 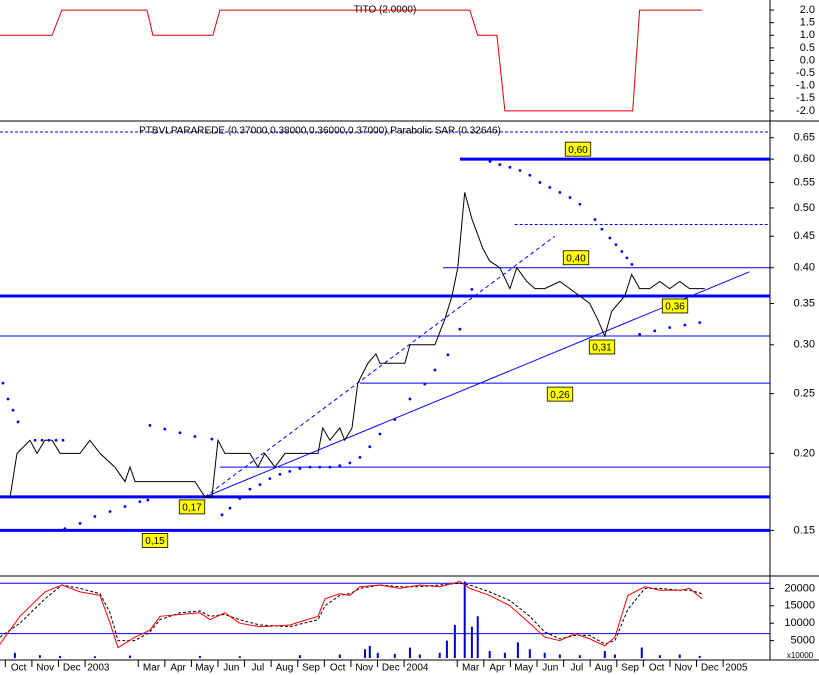 I want to click on level-label: 0,36, so click(x=675, y=307).